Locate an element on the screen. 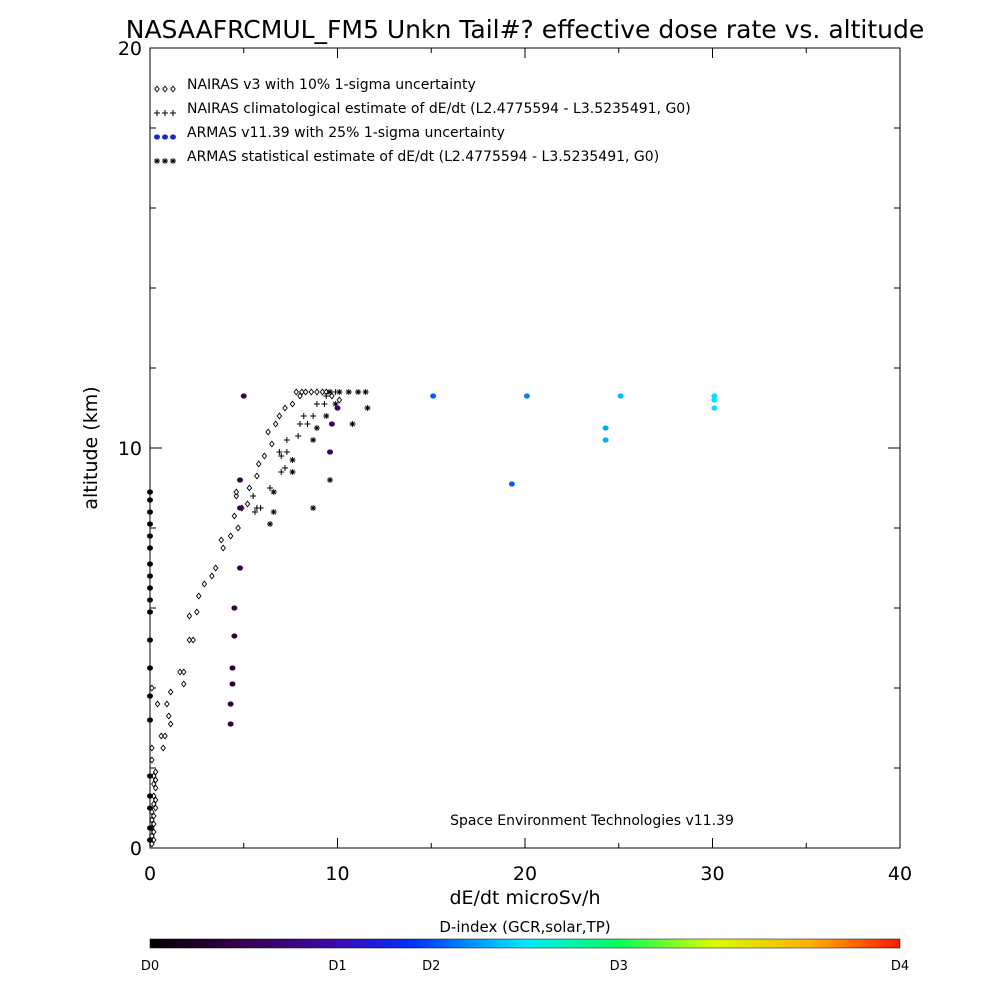 Image resolution: width=1000 pixels, height=1000 pixels. x-tick-labels: 0 10 20 30 40 is located at coordinates (528, 874).